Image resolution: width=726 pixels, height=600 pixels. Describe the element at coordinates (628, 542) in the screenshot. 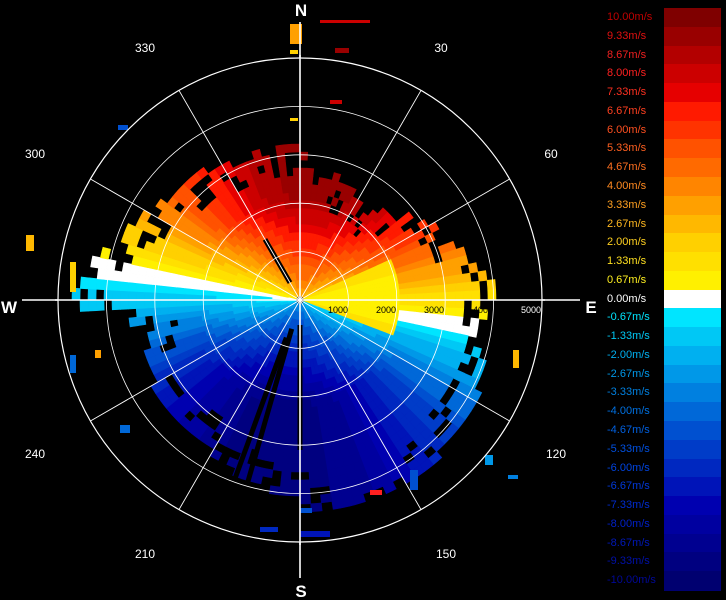

I see `colorbar-label: -8.67m/s` at that location.